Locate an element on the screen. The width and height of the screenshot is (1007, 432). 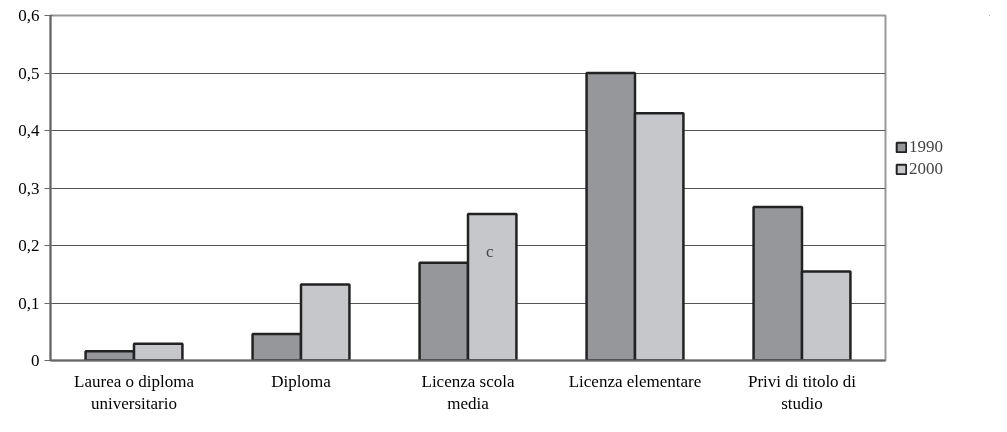
legend-label: 1990 is located at coordinates (926, 147).